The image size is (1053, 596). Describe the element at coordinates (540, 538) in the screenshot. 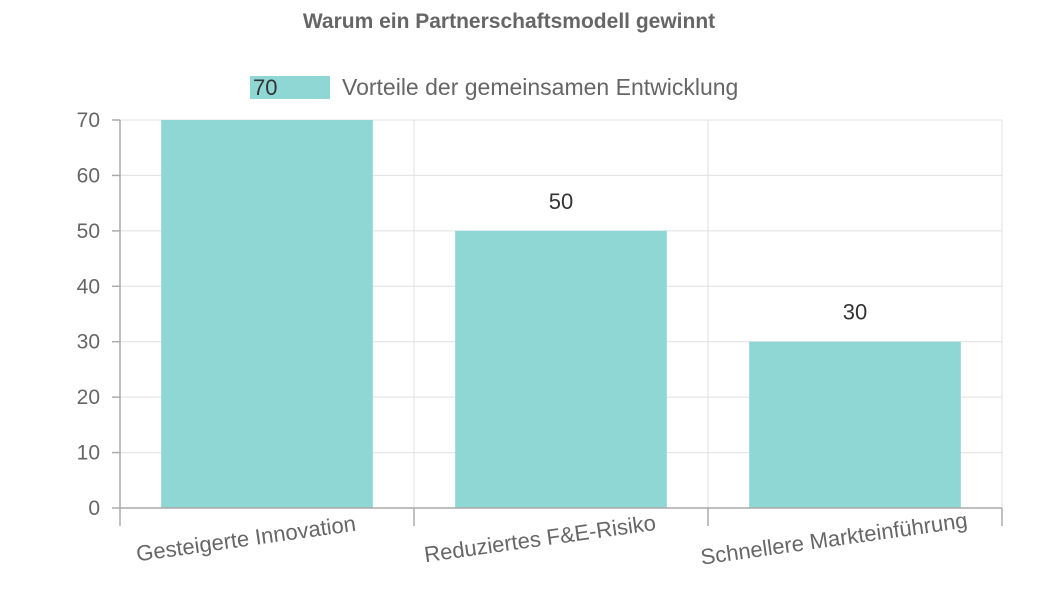

I see `x-tick-label: Reduziertes F&E-Risiko` at that location.